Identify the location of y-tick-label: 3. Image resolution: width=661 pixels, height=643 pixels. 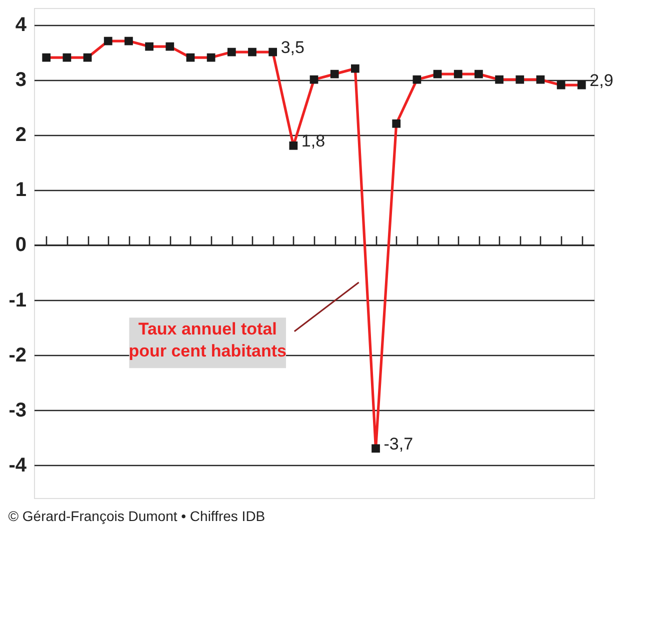
(20, 80).